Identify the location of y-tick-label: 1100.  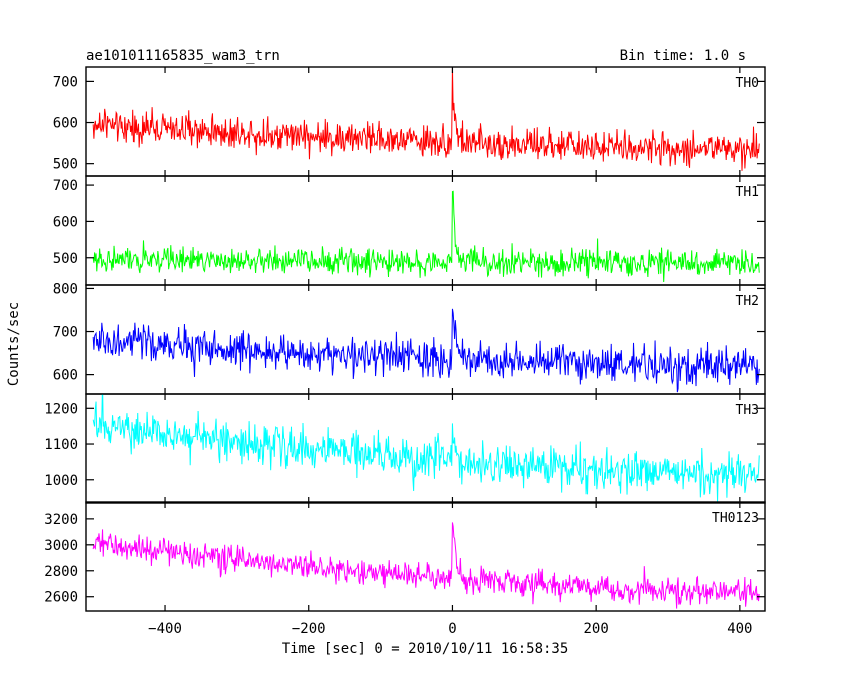
(61, 445).